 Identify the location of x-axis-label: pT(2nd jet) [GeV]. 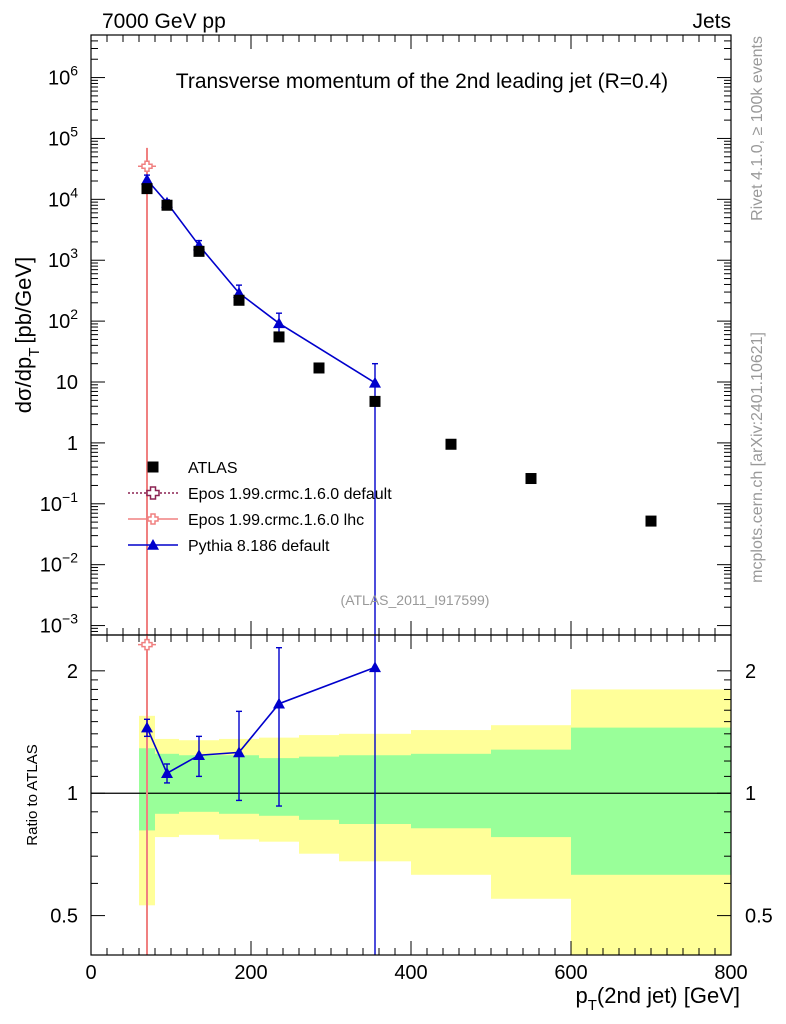
(658, 998).